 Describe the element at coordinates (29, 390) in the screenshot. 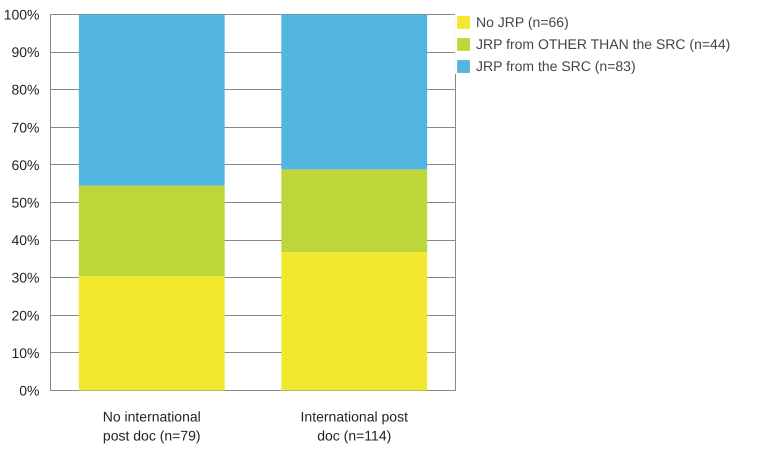

I see `y-tick-label: 0%` at that location.